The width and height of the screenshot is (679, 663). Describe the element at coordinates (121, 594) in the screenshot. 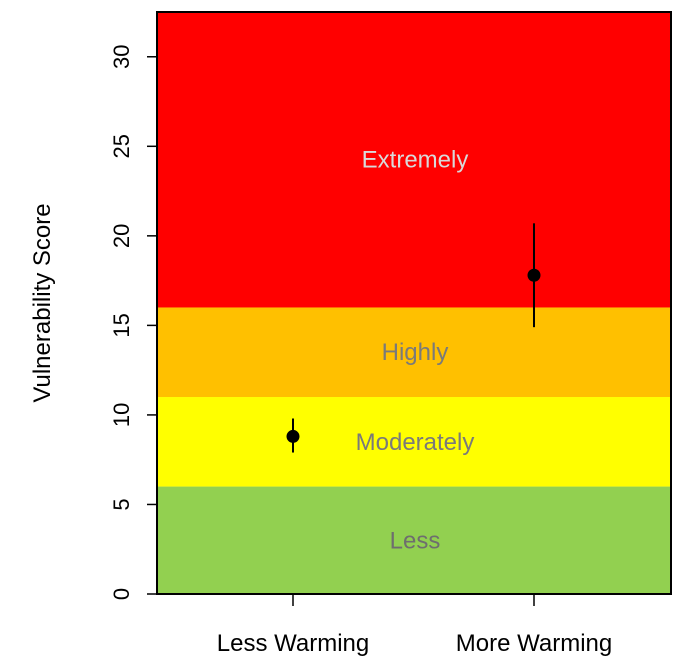

I see `y-tick-label-0: 0` at that location.